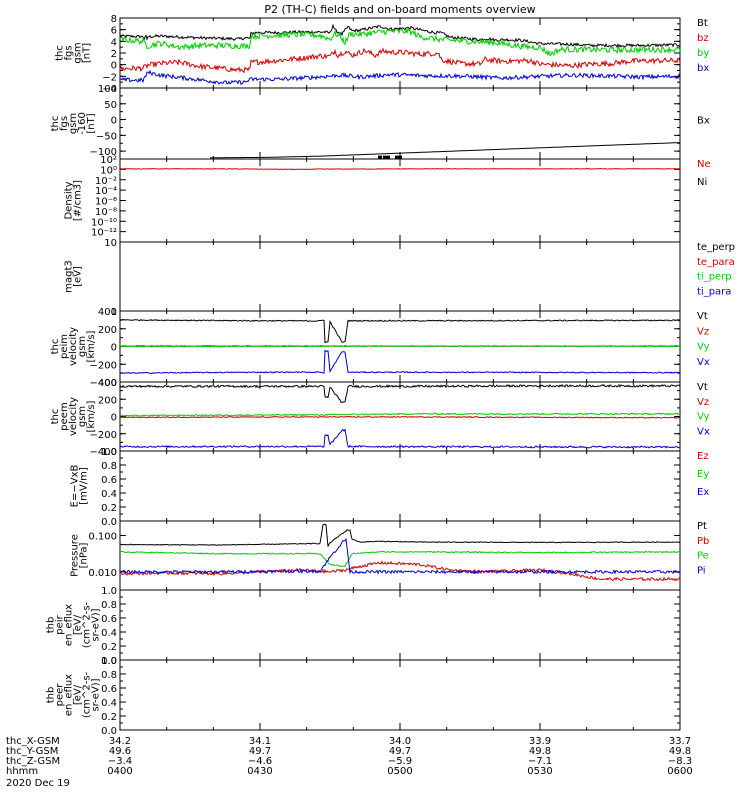 The height and width of the screenshot is (800, 750). I want to click on y-tick-label: 0.8, so click(109, 605).